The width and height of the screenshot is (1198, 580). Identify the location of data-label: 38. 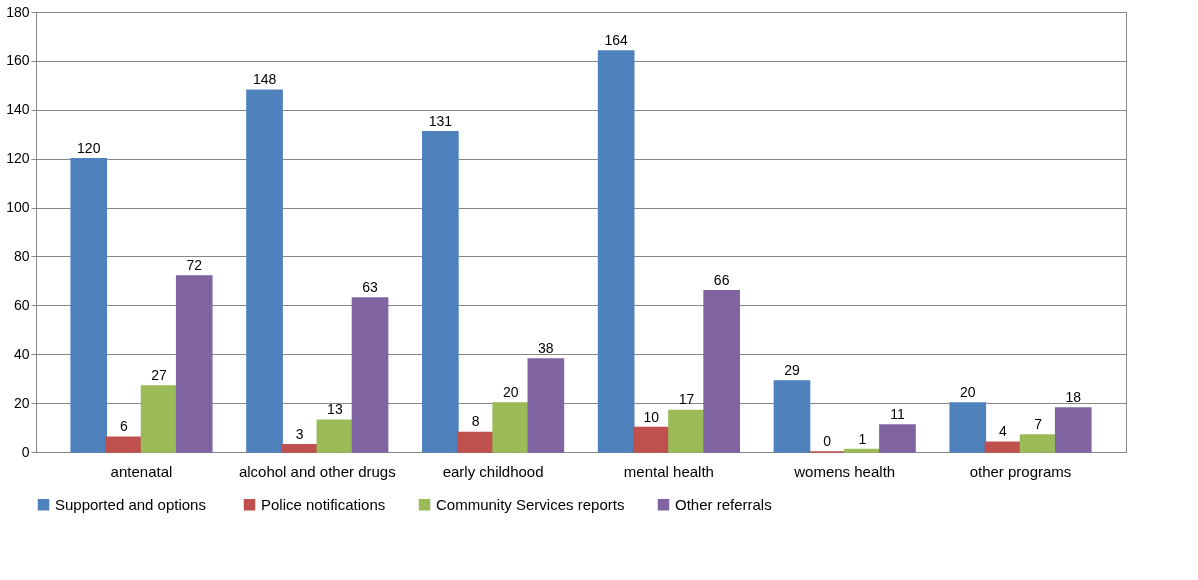
(546, 348).